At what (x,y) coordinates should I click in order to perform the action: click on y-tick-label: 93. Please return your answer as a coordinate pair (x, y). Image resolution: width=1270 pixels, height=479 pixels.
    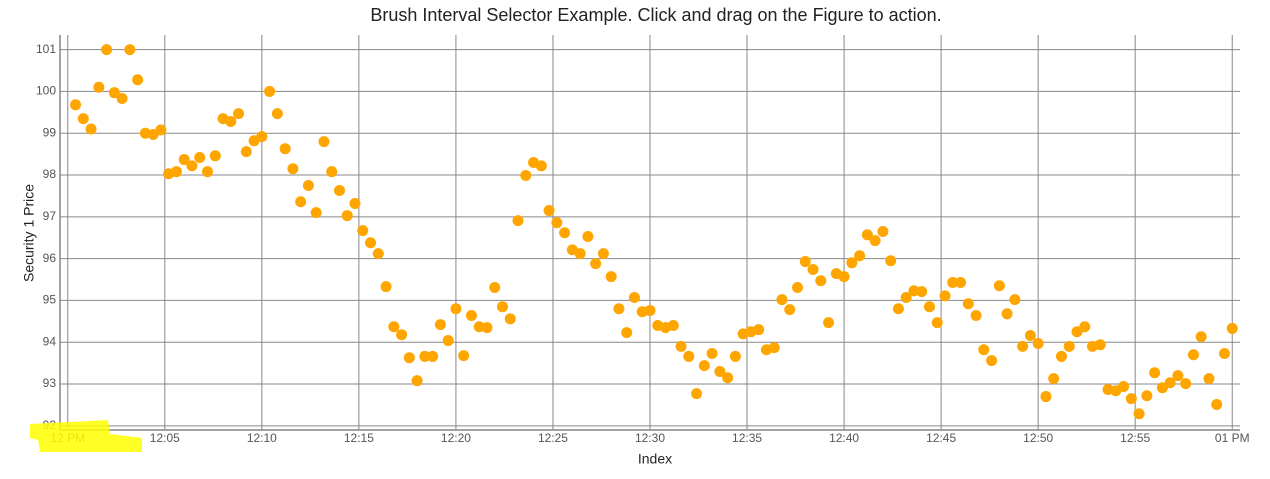
    Looking at the image, I should click on (50, 383).